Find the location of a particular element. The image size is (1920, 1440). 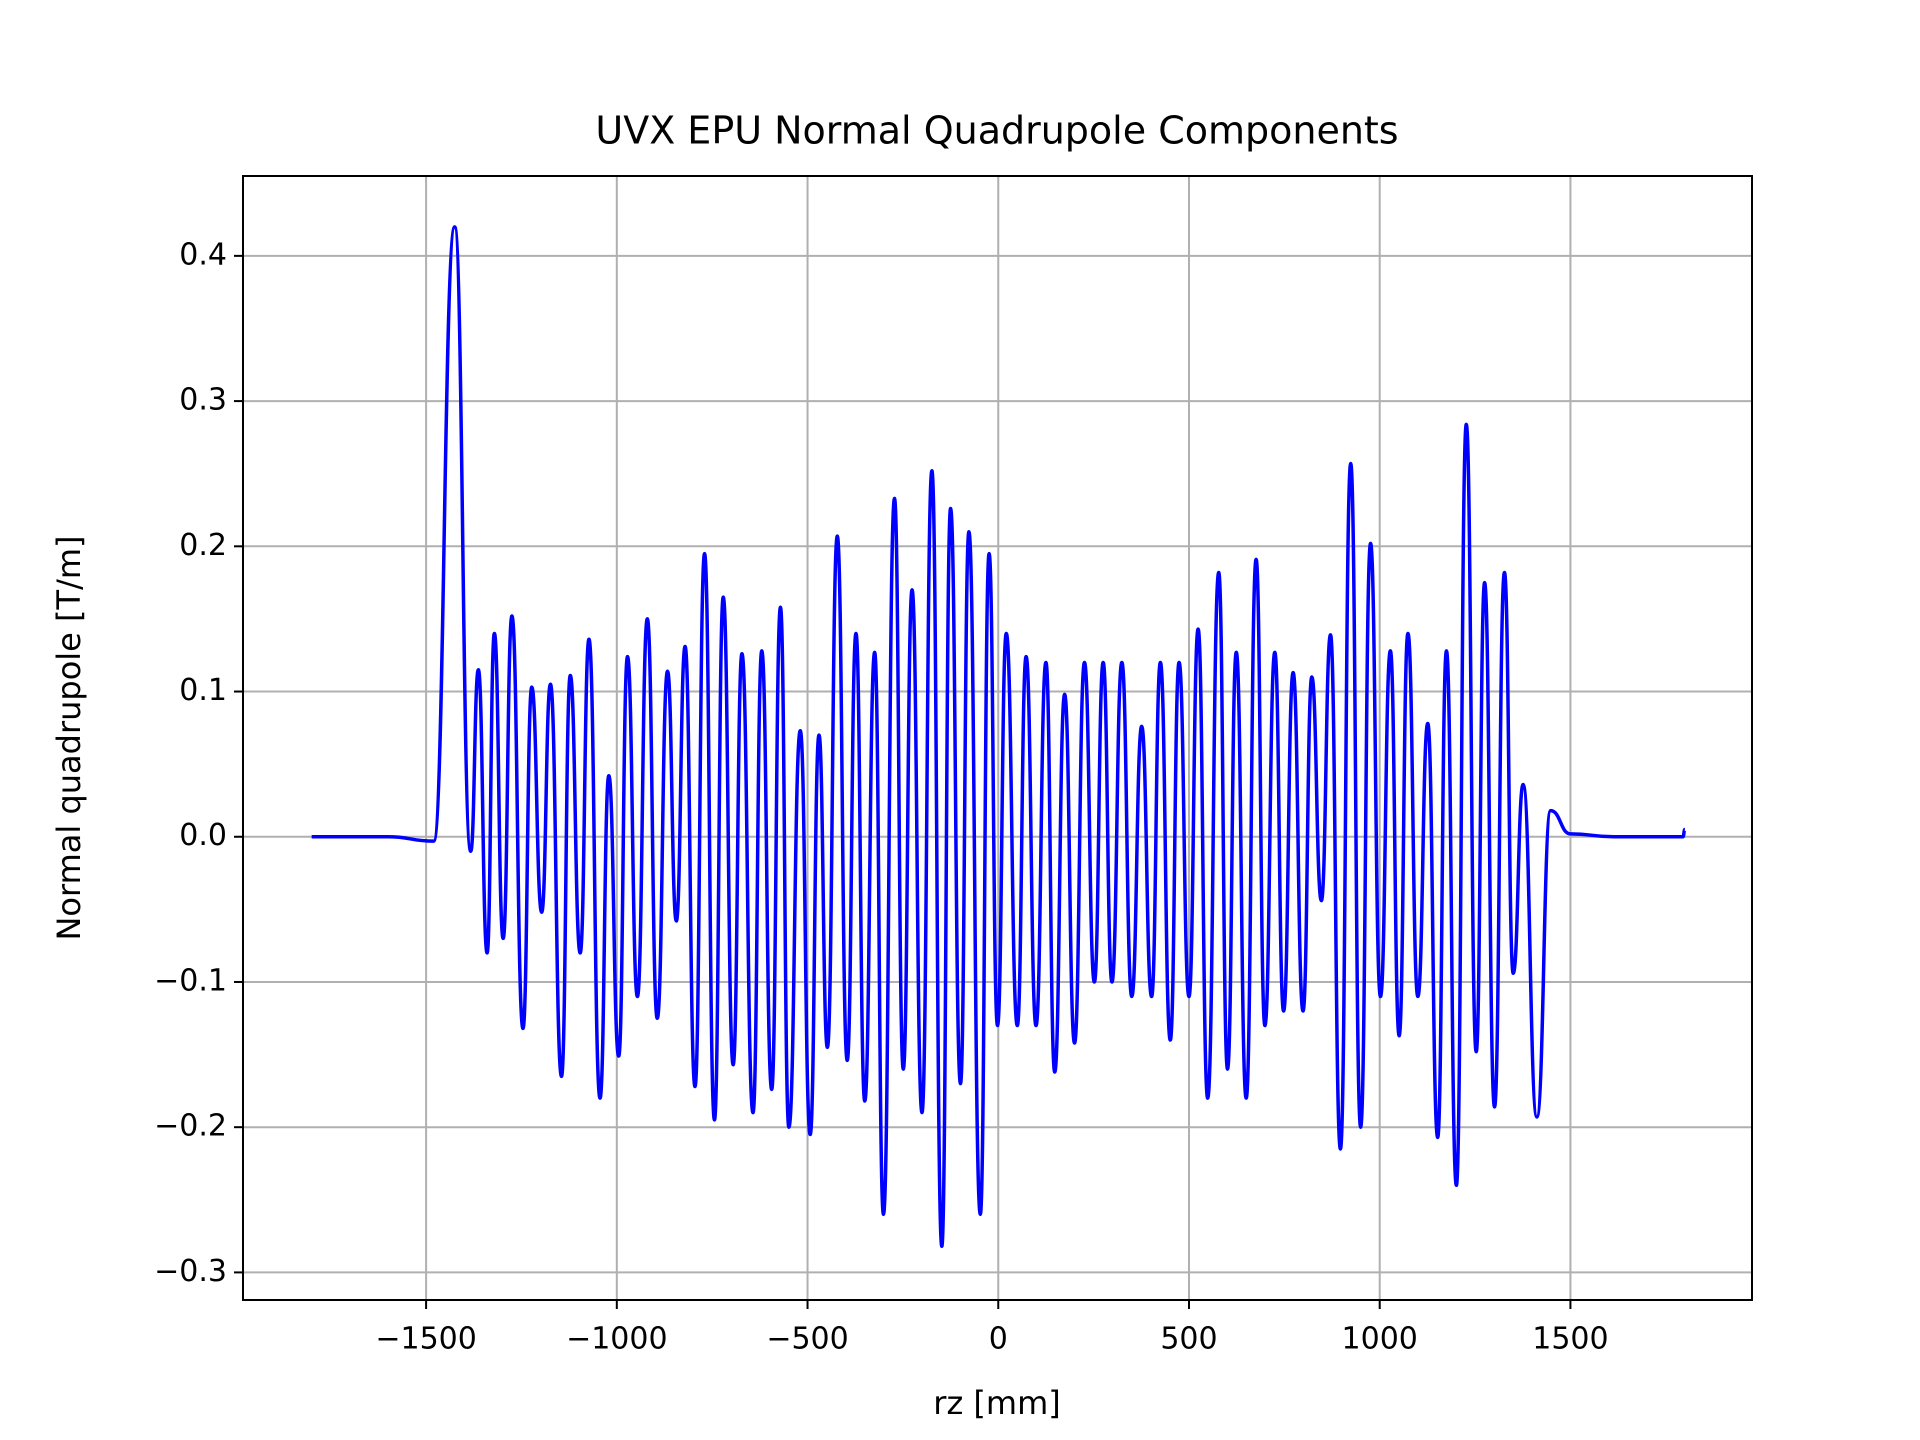

x-axis-label: rz [mm] is located at coordinates (996, 1403).